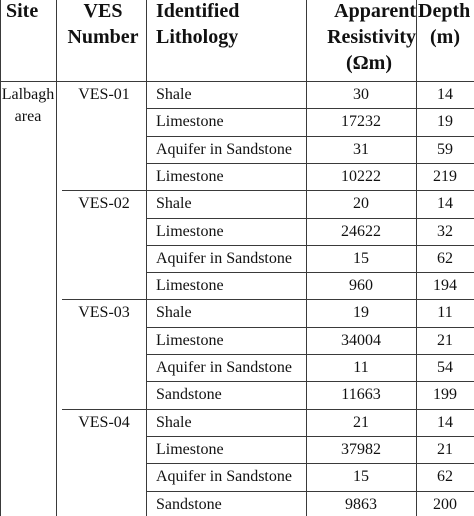 Image resolution: width=474 pixels, height=516 pixels. What do you see at coordinates (103, 37) in the screenshot?
I see `header-ves-line2: Number` at bounding box center [103, 37].